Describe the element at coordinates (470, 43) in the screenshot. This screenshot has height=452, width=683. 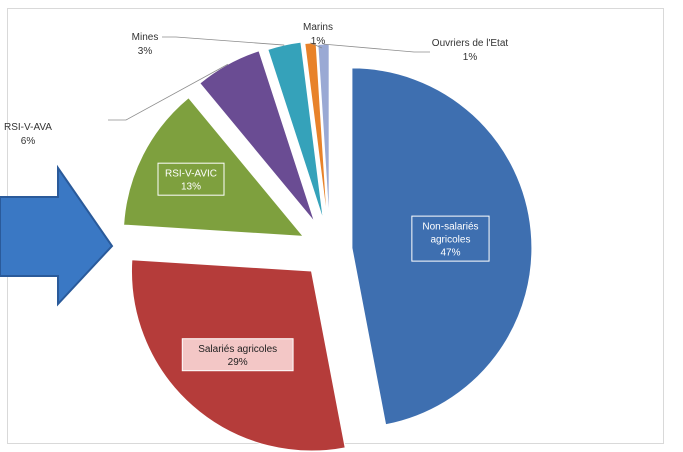
I see `slice-name-label: Ouvriers de l'Etat` at that location.